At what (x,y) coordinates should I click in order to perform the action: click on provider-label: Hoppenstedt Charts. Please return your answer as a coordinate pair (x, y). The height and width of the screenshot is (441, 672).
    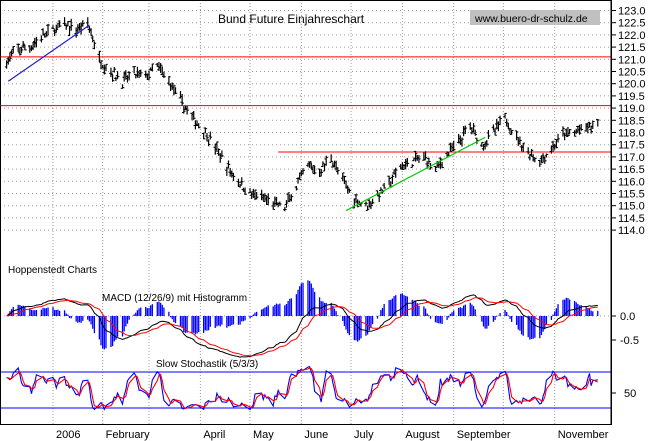
    Looking at the image, I should click on (52, 270).